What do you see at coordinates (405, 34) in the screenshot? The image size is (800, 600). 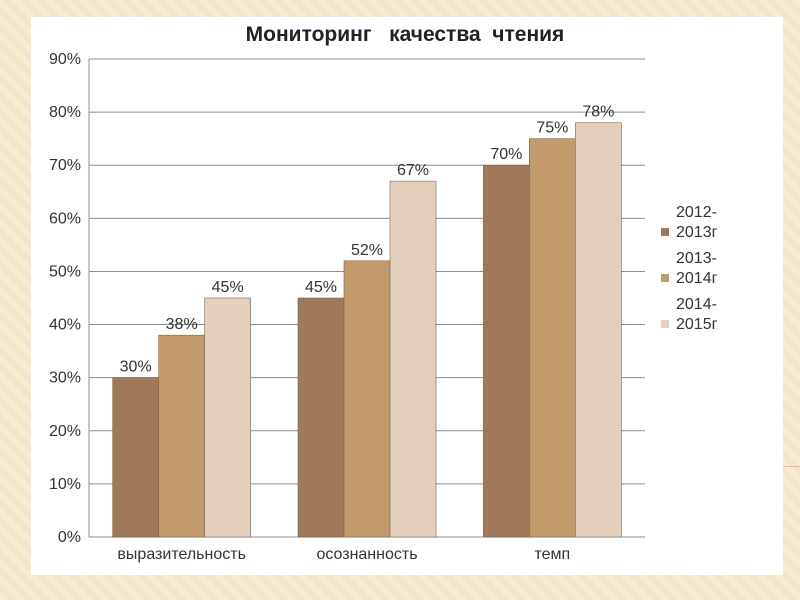 I see `chart-title: Мониторинг качества чтения` at bounding box center [405, 34].